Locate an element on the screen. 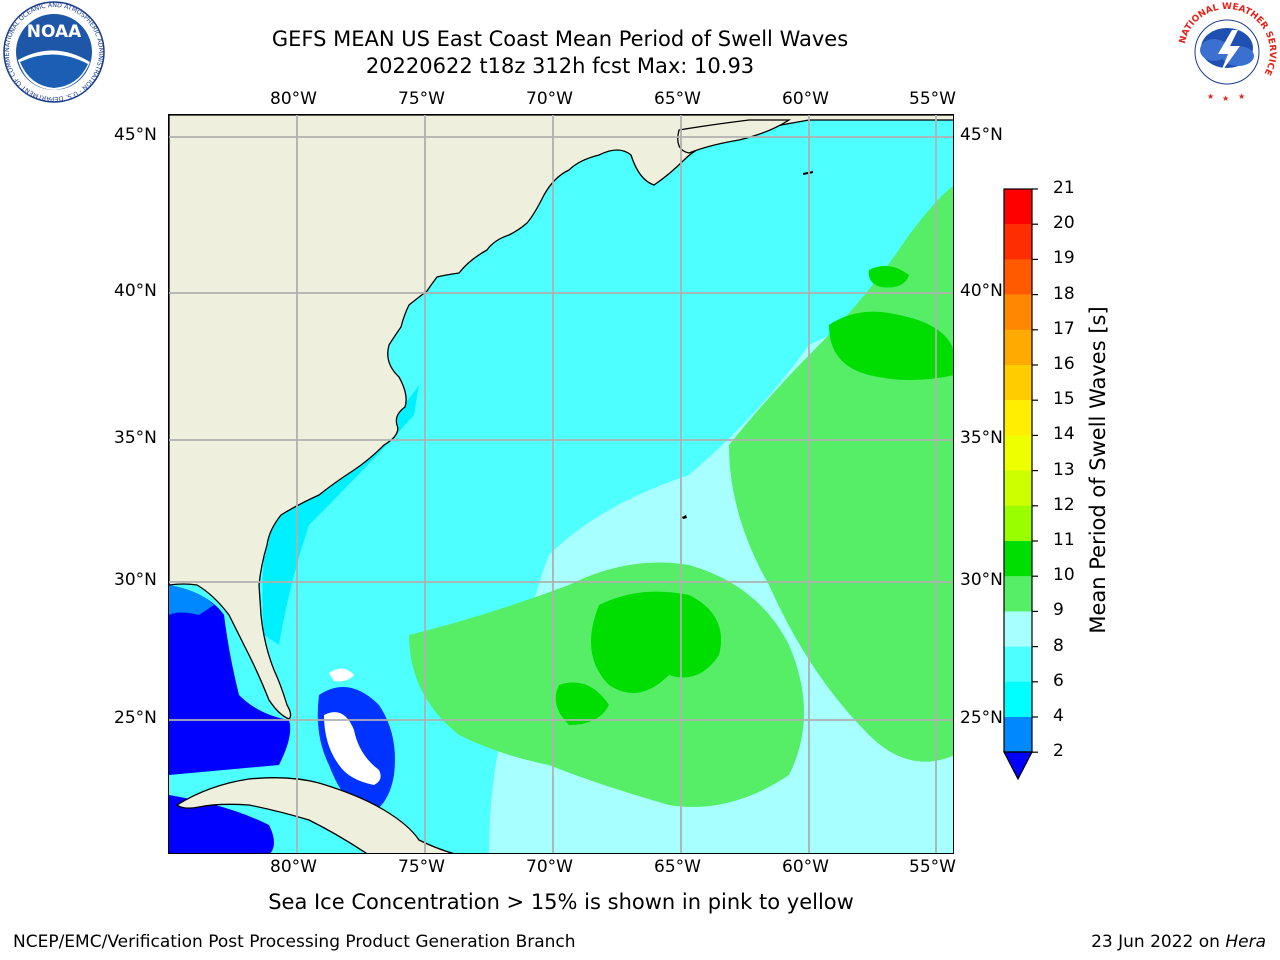 The width and height of the screenshot is (1280, 960). colorbar-tick-label: 12 is located at coordinates (1064, 504).